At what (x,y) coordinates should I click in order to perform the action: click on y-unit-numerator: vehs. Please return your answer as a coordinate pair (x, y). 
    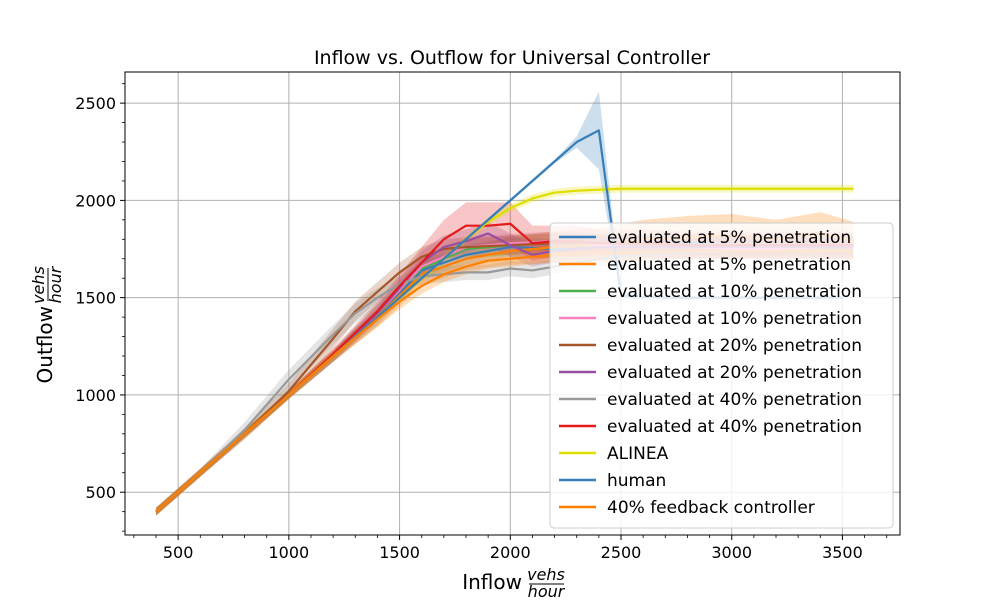
    Looking at the image, I should click on (38, 285).